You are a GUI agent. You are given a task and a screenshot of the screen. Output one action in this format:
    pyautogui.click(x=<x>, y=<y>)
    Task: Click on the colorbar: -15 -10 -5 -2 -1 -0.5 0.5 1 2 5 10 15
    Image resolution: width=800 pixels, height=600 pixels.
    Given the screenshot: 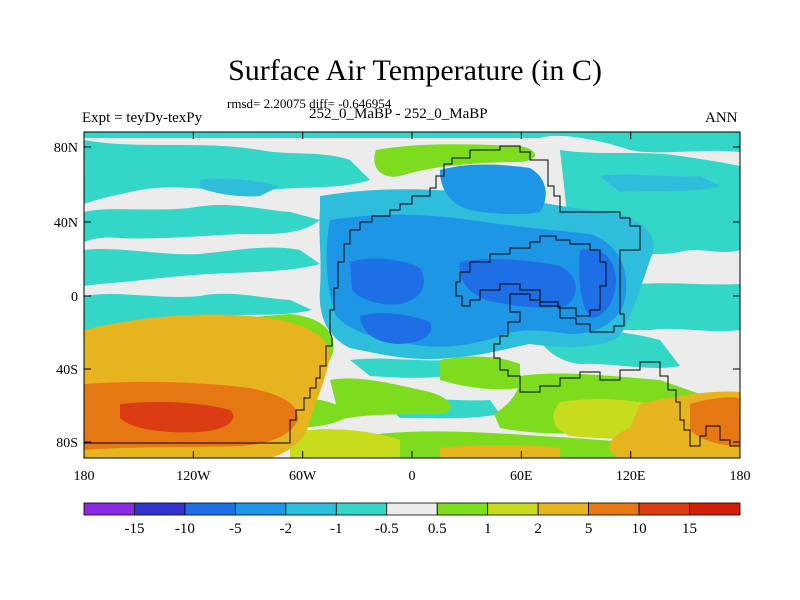 What is the action you would take?
    pyautogui.click(x=412, y=519)
    